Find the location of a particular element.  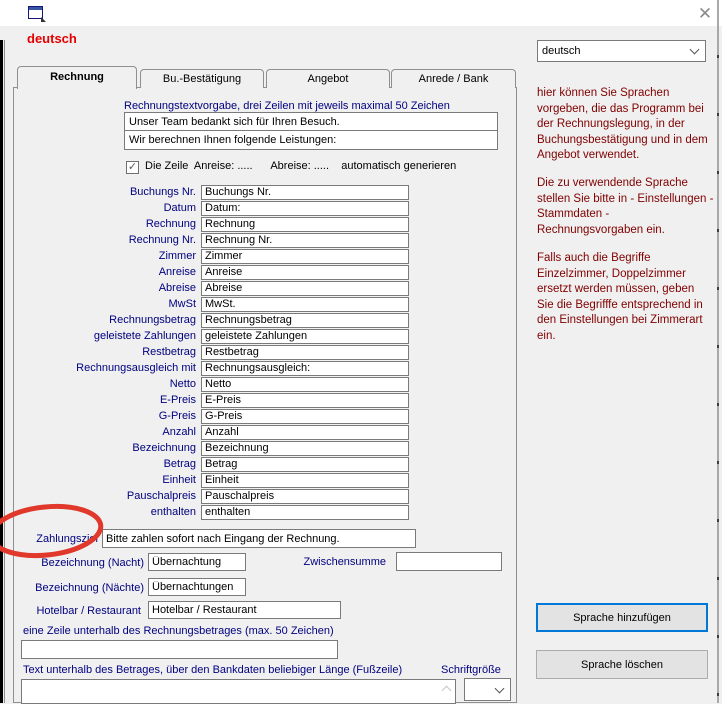

window-left-edge-line is located at coordinates (4, 371).